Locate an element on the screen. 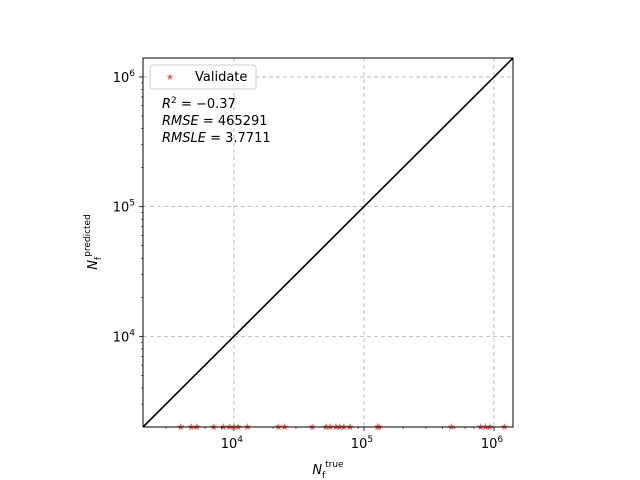 This screenshot has height=480, width=640. metrics-annotation: R2 = −0.37 RMSE = 465291 RMSLE = 3.7711 is located at coordinates (216, 121).